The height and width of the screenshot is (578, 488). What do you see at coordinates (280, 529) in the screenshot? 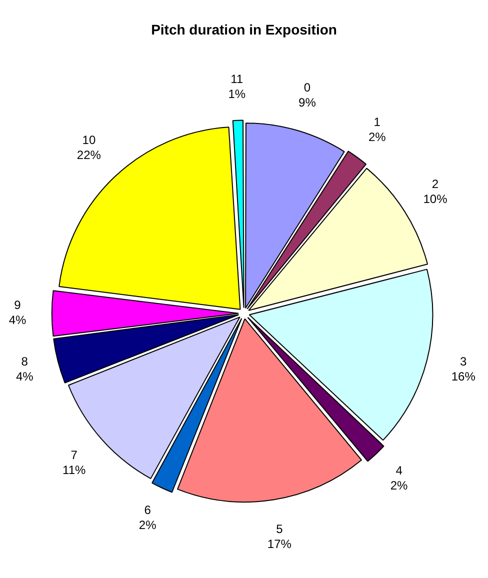
I see `slice-label: 5` at bounding box center [280, 529].